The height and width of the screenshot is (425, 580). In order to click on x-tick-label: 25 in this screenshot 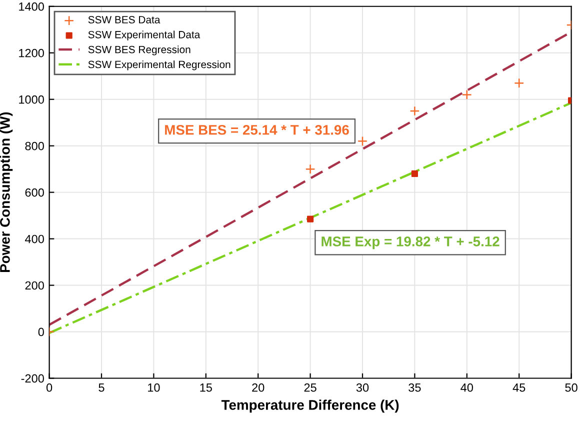, I will do `click(310, 387)`.